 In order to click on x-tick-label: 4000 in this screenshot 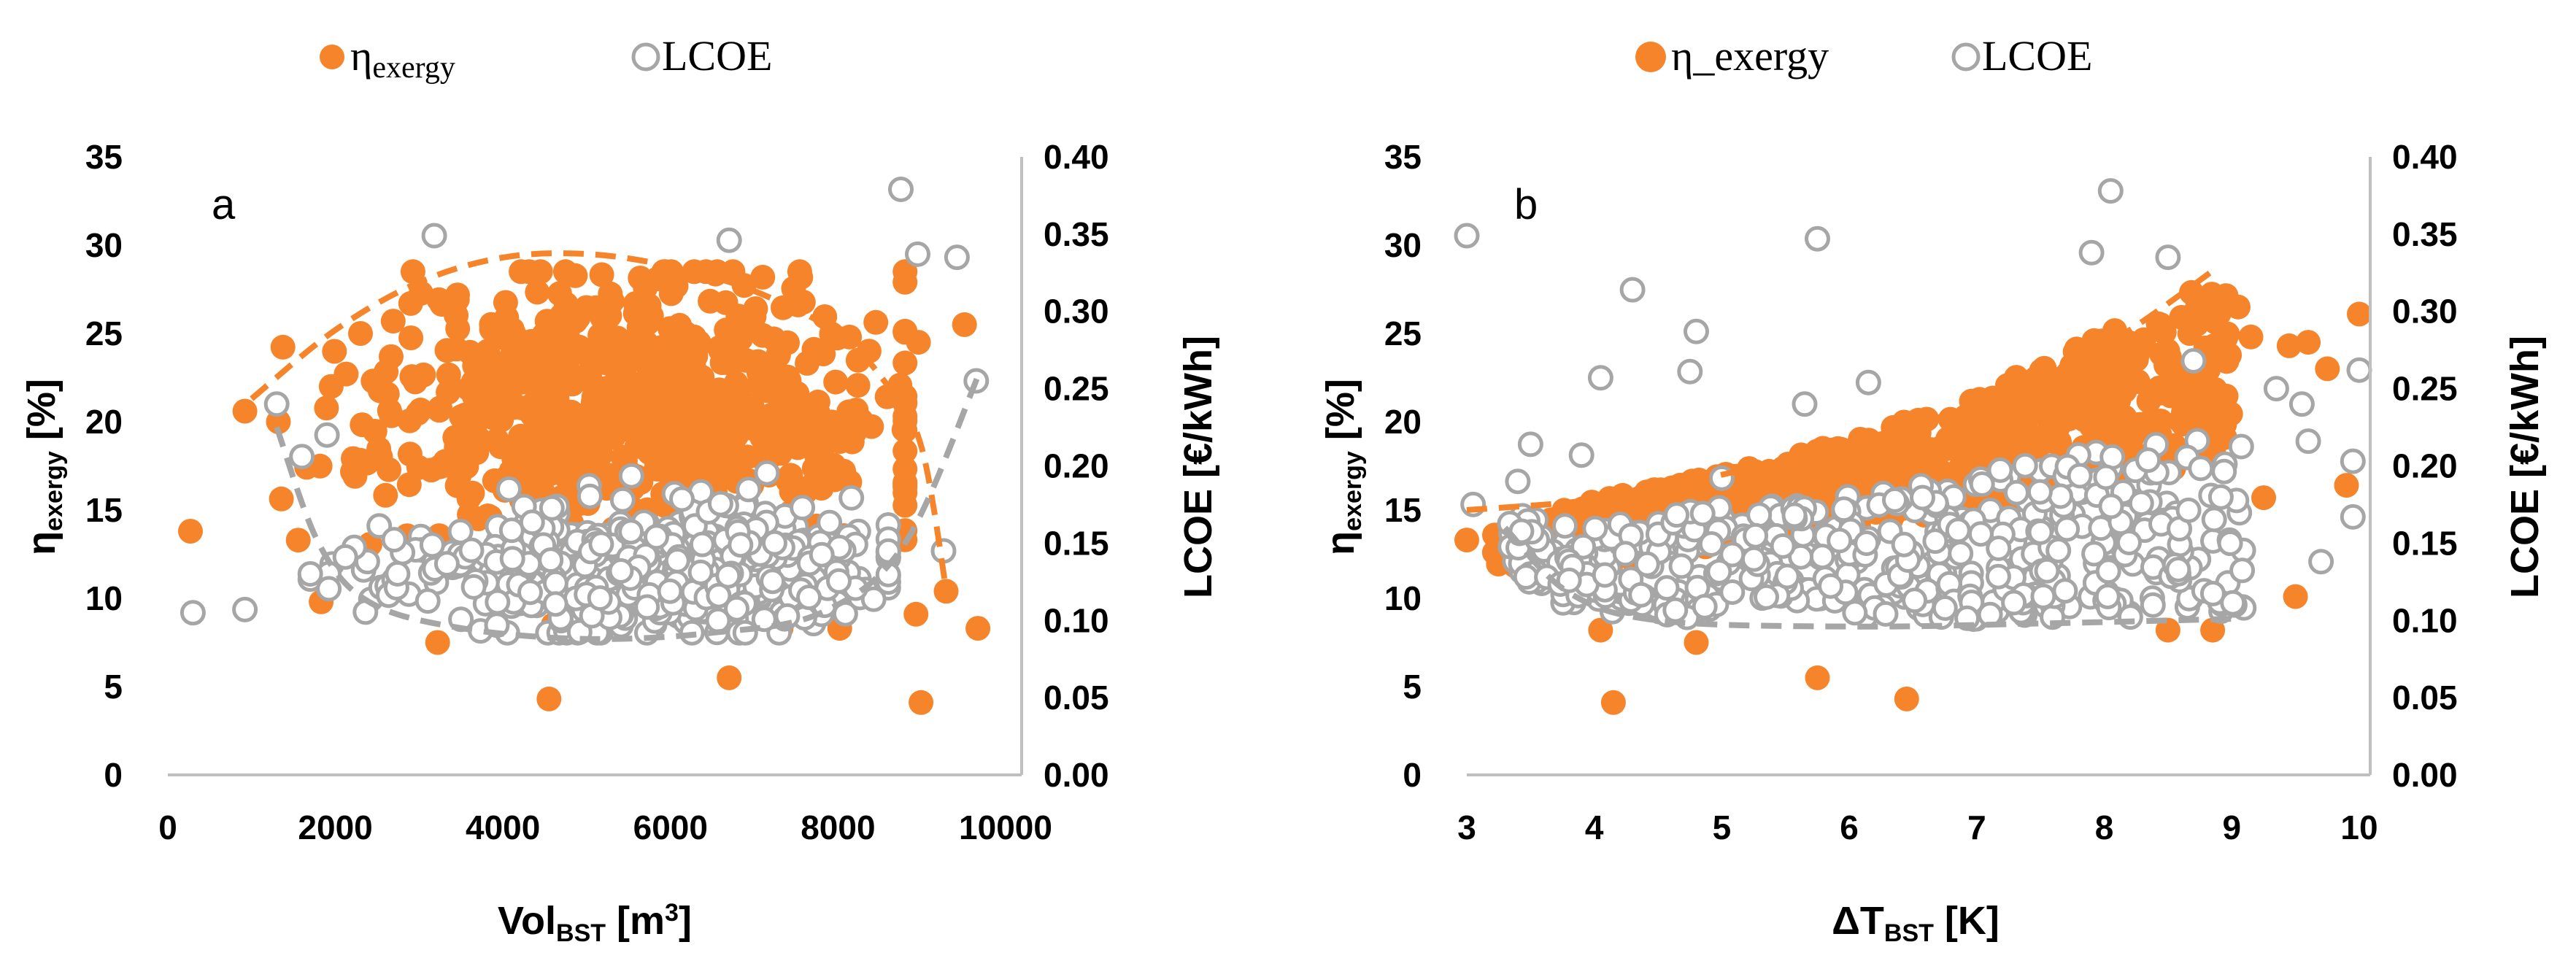, I will do `click(503, 827)`.